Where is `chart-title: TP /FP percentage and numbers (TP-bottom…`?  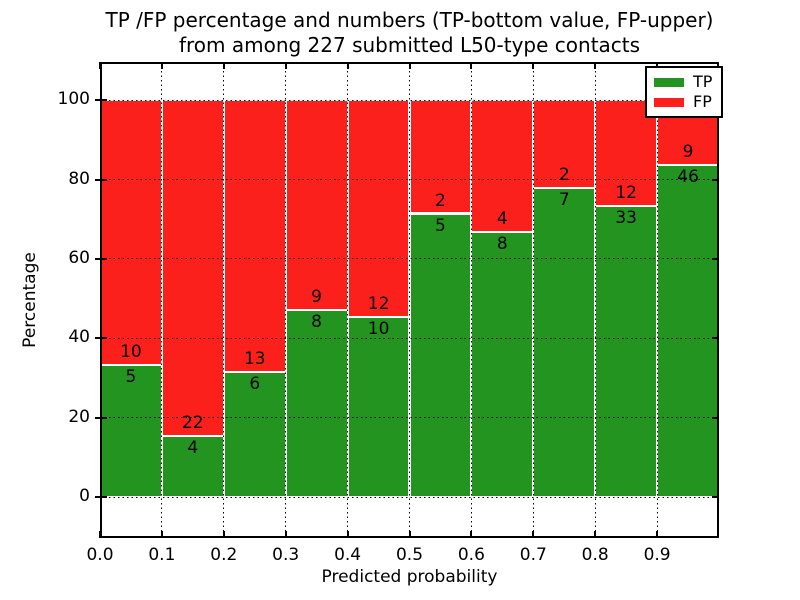 chart-title: TP /FP percentage and numbers (TP-bottom… is located at coordinates (409, 33).